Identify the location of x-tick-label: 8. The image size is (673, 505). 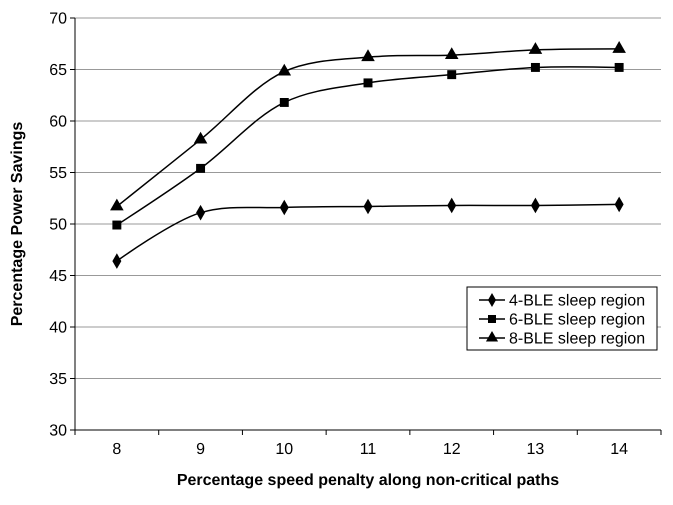
(117, 449).